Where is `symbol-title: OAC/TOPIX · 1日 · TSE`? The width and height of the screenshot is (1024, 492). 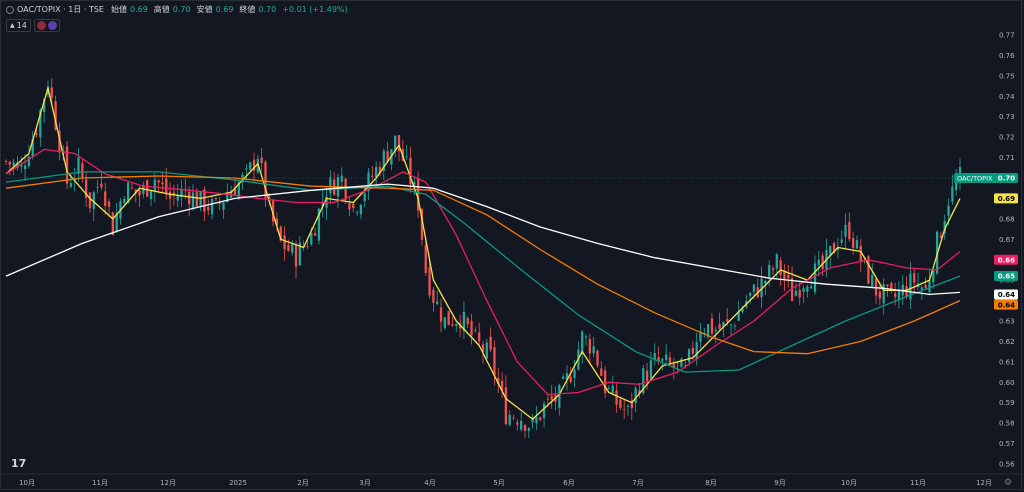 symbol-title: OAC/TOPIX · 1日 · TSE is located at coordinates (60, 9).